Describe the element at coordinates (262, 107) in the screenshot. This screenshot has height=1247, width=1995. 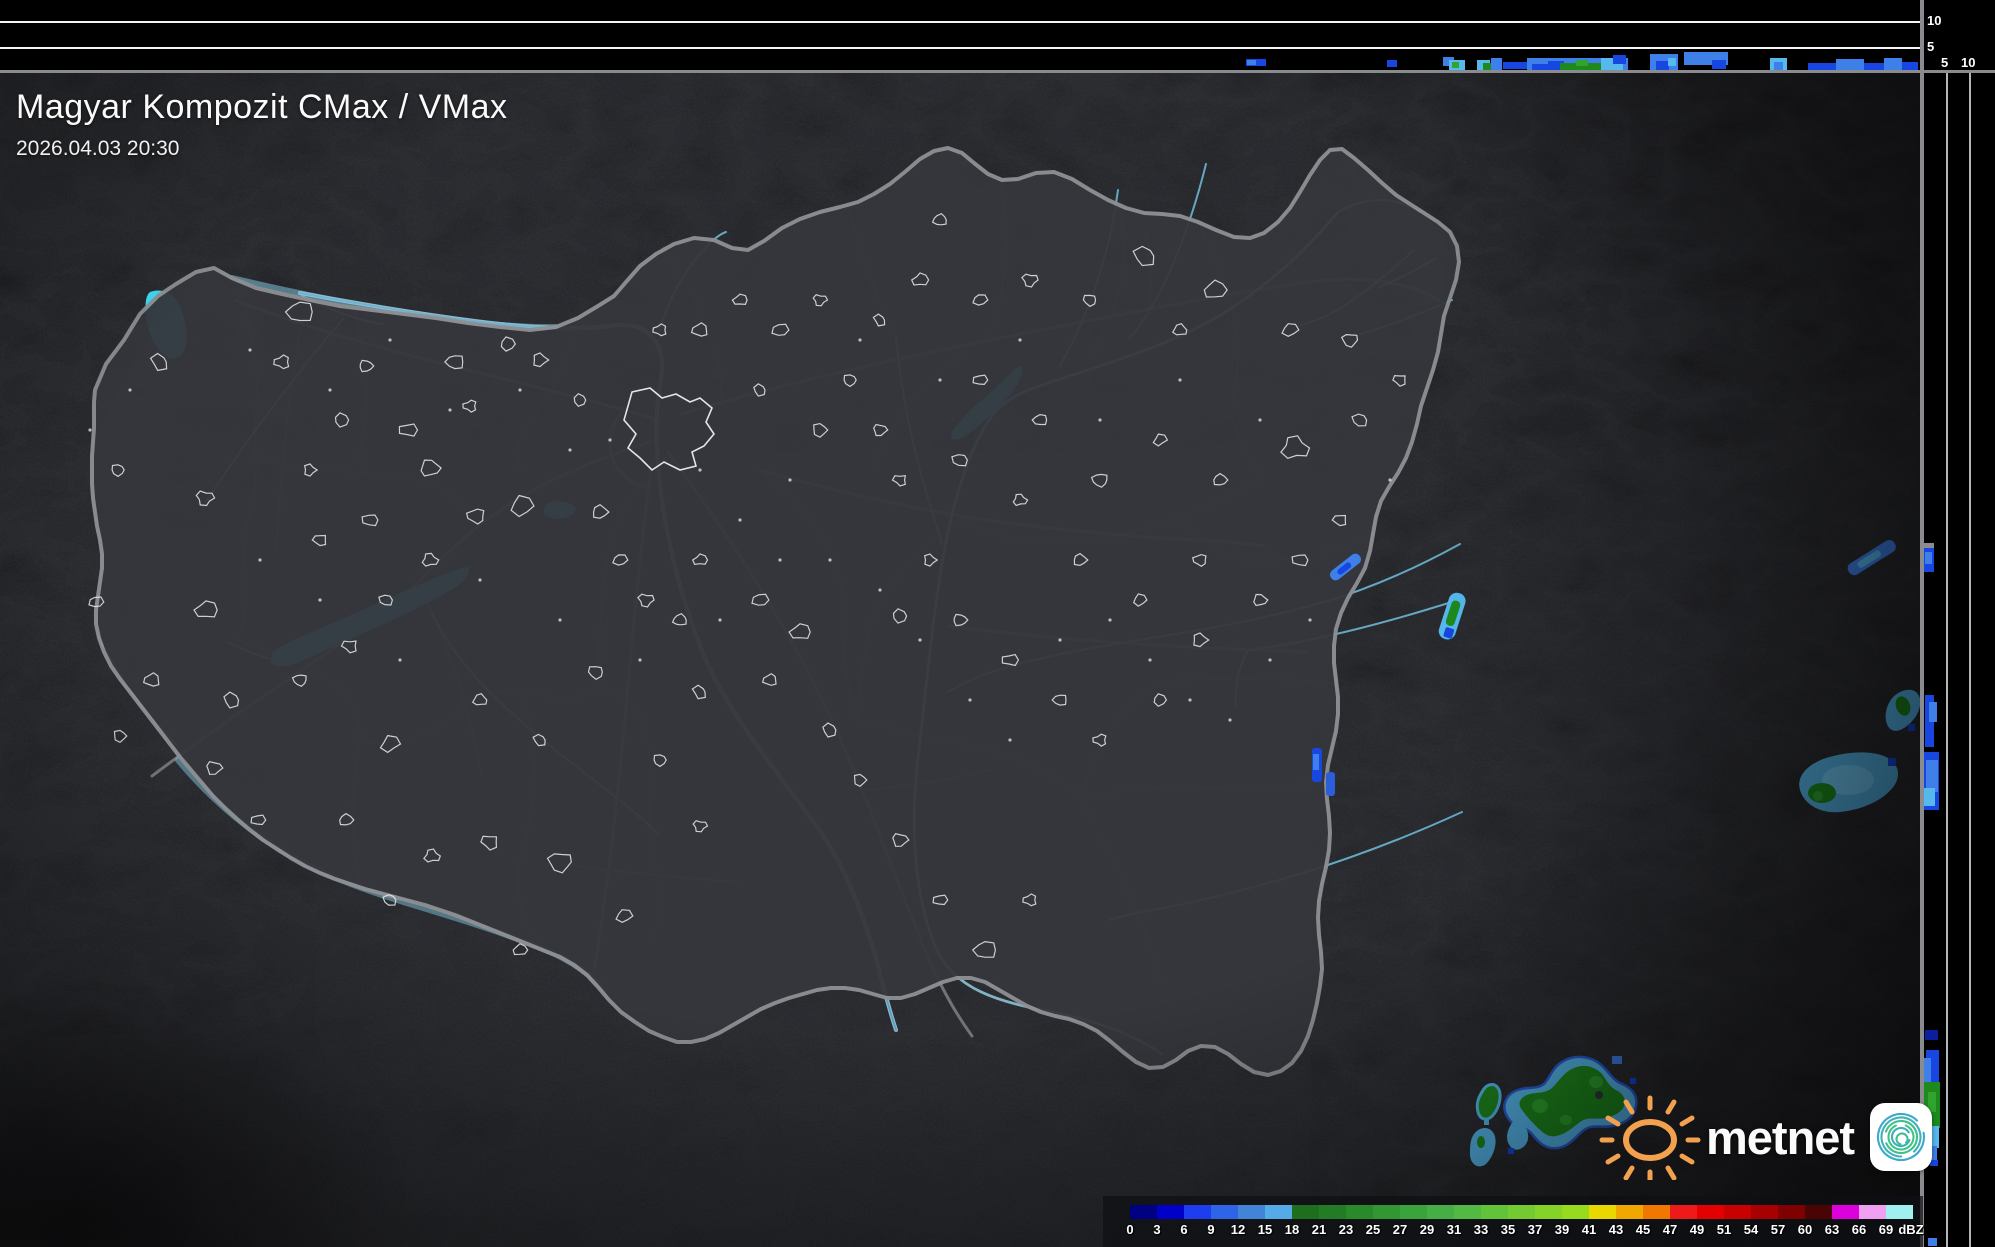
I see `page-title: Magyar Kompozit CMax / VMax` at that location.